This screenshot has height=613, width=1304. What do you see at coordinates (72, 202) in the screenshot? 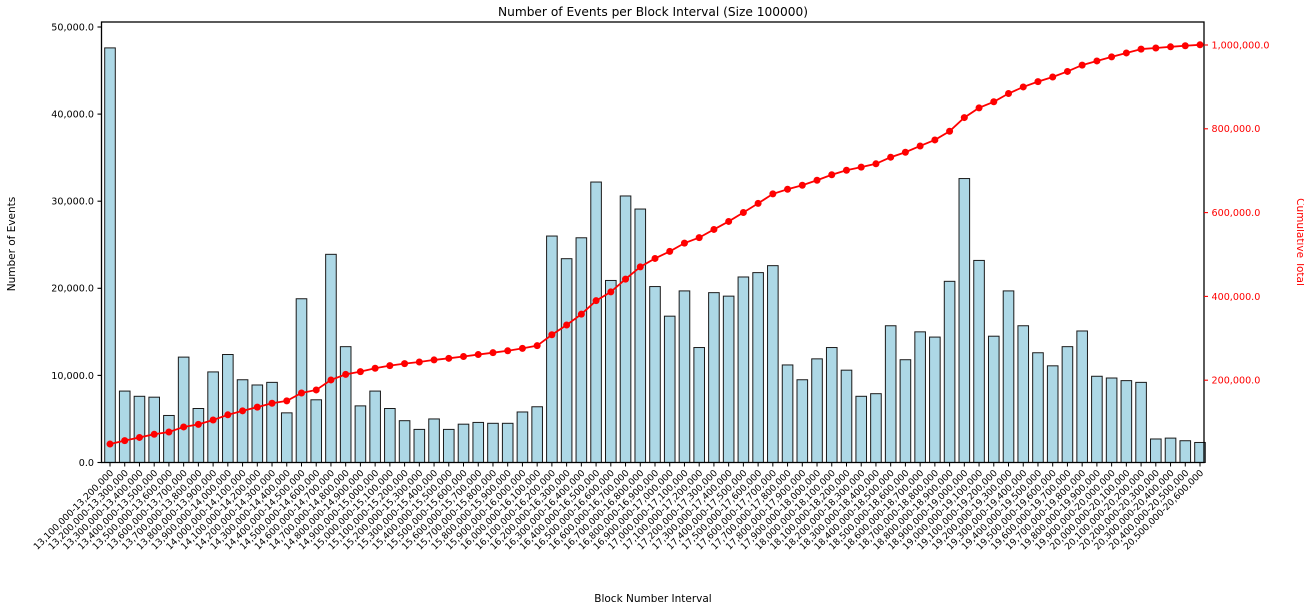
I see `left-tick-label: 30,000.0` at bounding box center [72, 202].